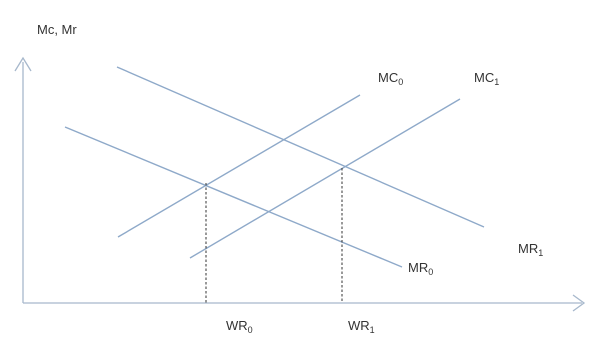  What do you see at coordinates (420, 268) in the screenshot?
I see `mr0-label: MR0` at bounding box center [420, 268].